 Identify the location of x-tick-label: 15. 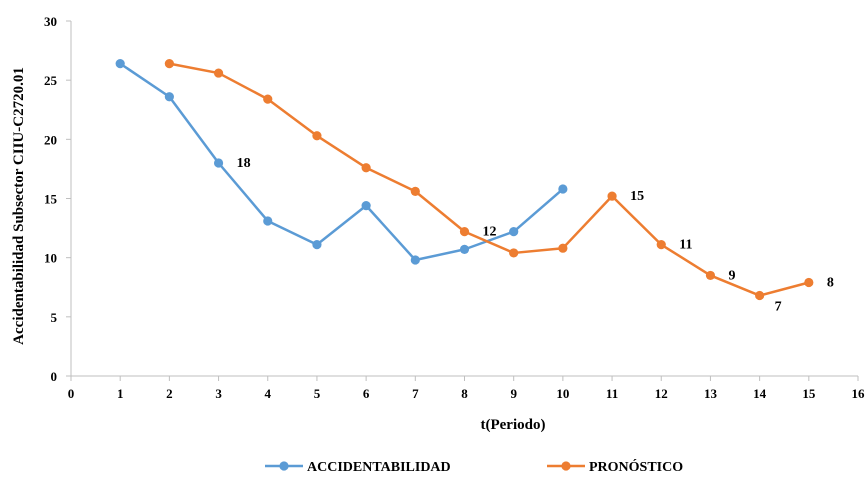
(809, 393).